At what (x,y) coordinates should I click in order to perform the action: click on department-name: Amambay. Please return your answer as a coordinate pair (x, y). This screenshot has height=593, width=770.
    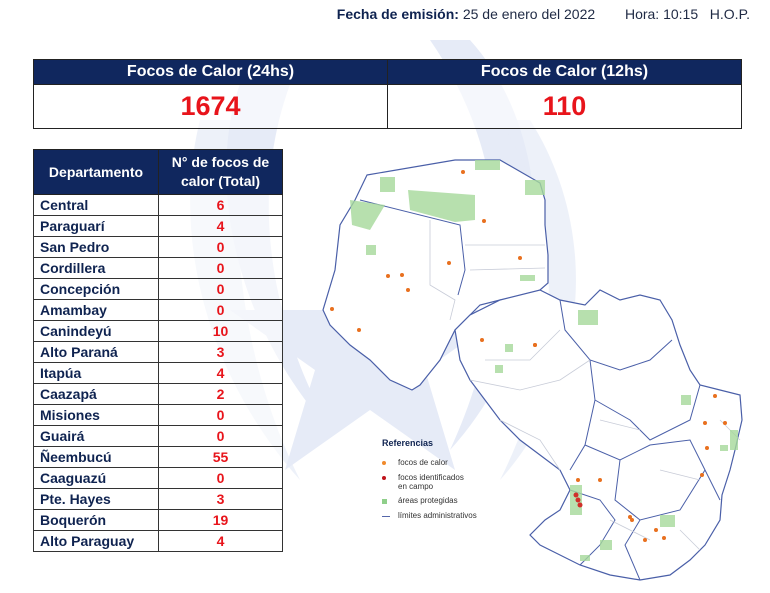
    Looking at the image, I should click on (96, 310).